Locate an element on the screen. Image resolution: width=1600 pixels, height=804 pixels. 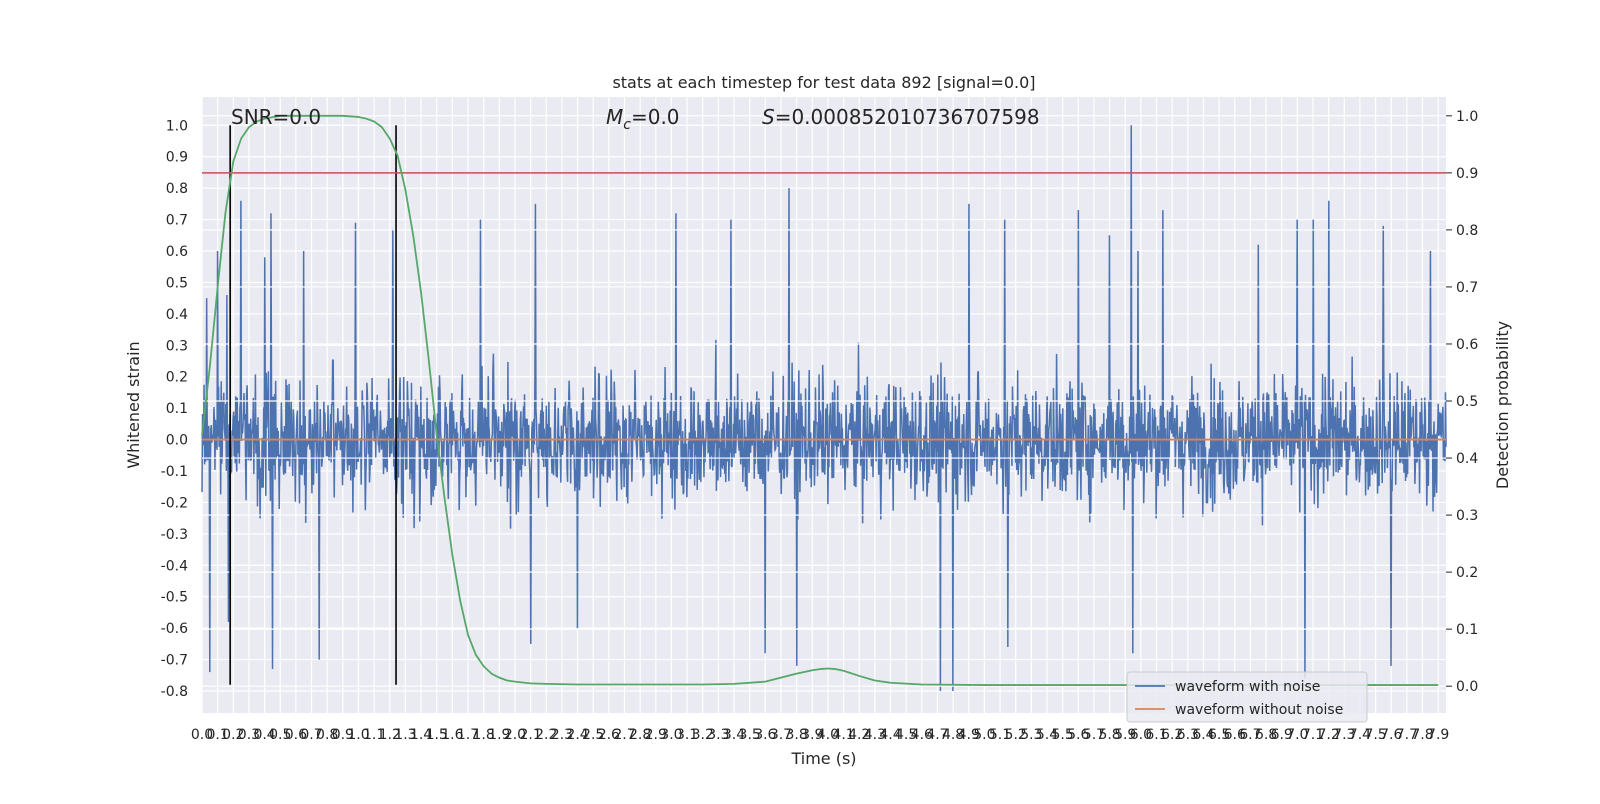
x-tick-label: 4.7 is located at coordinates (937, 735).